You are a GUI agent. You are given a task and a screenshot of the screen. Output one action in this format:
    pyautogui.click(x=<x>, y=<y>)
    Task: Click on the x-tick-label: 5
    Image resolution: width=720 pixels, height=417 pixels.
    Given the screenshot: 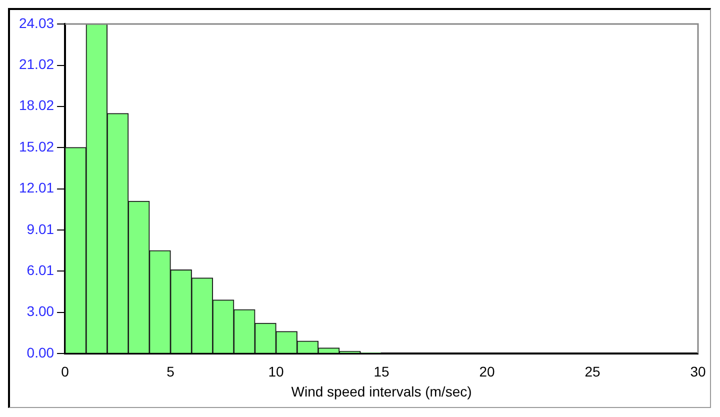 What is the action you would take?
    pyautogui.click(x=170, y=372)
    